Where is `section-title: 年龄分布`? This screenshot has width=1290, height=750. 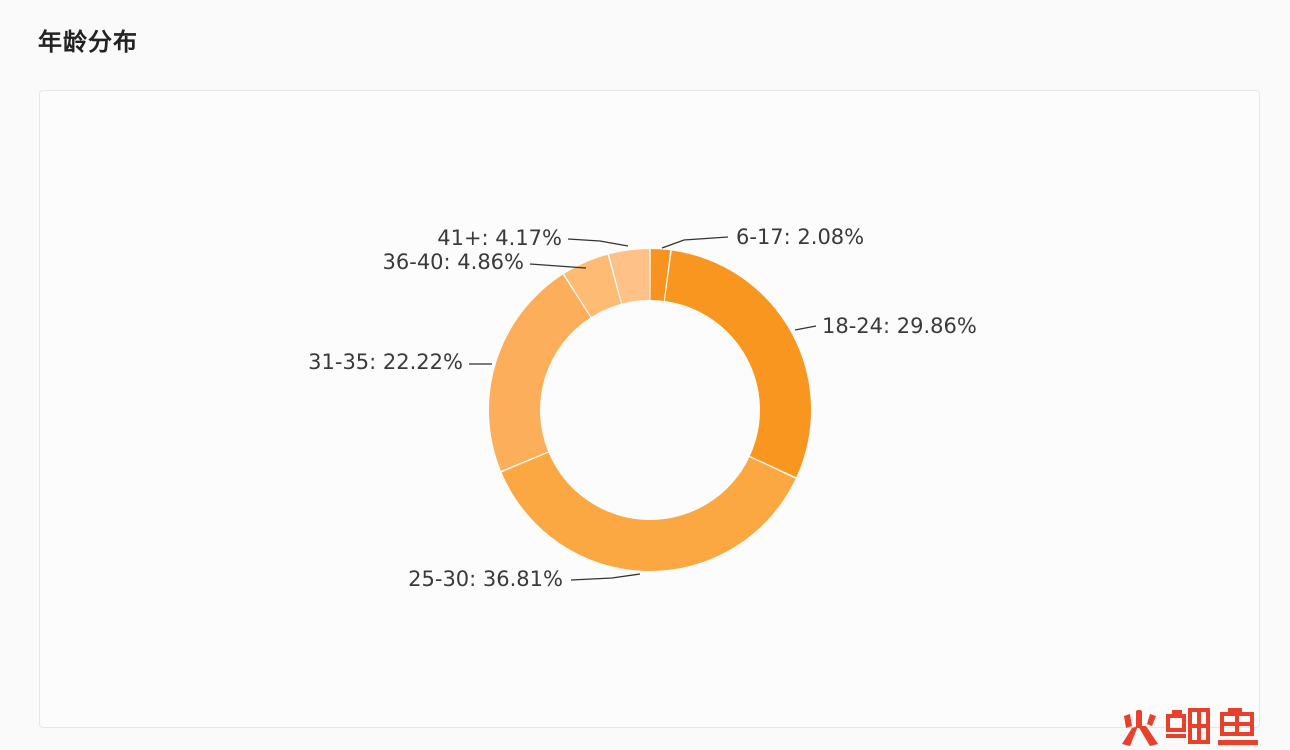 section-title: 年龄分布 is located at coordinates (88, 42).